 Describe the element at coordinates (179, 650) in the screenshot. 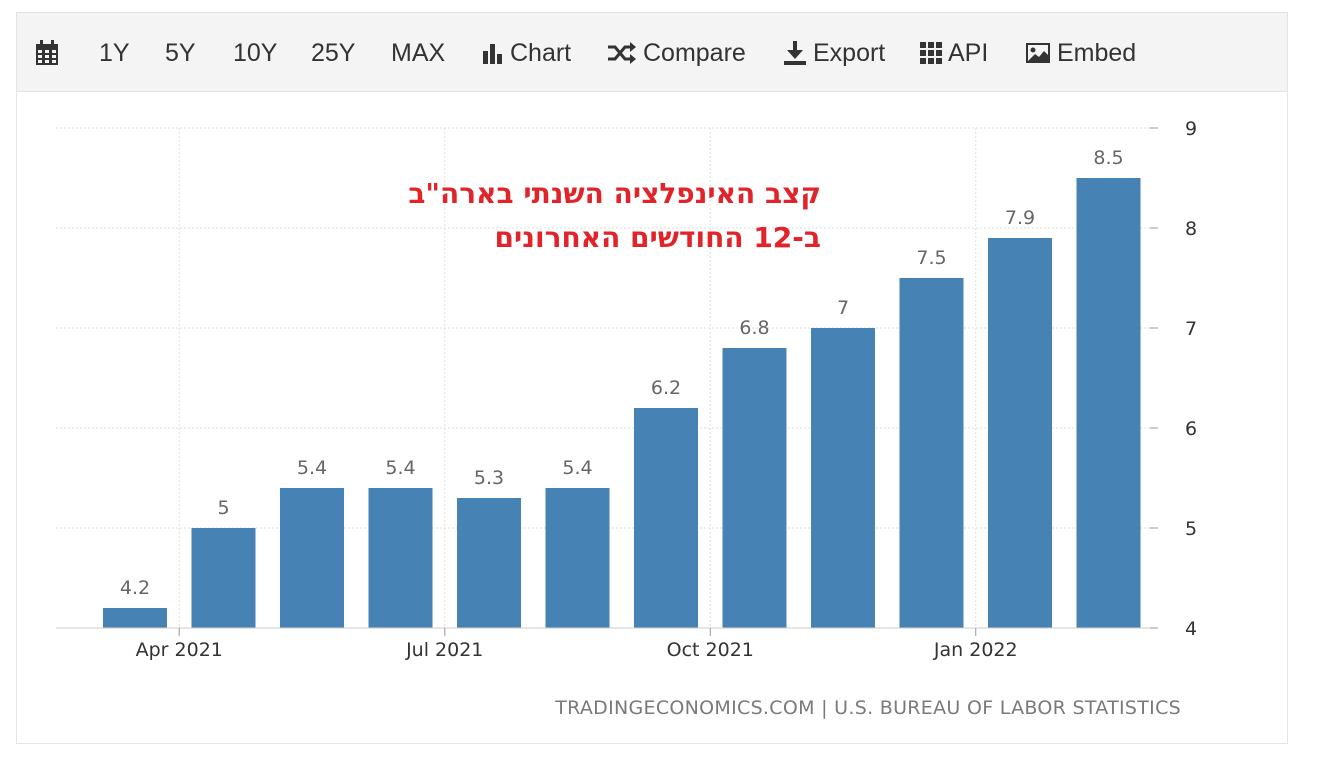

I see `x-tick-label: Apr 2021` at that location.